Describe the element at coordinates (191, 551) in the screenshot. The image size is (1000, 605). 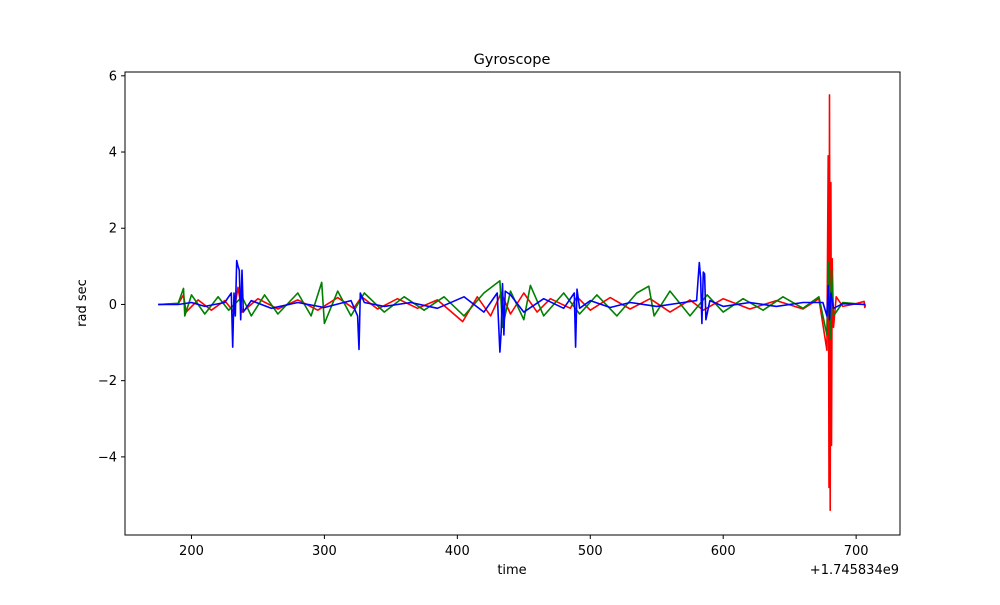
I see `x-tick-label: 200` at that location.